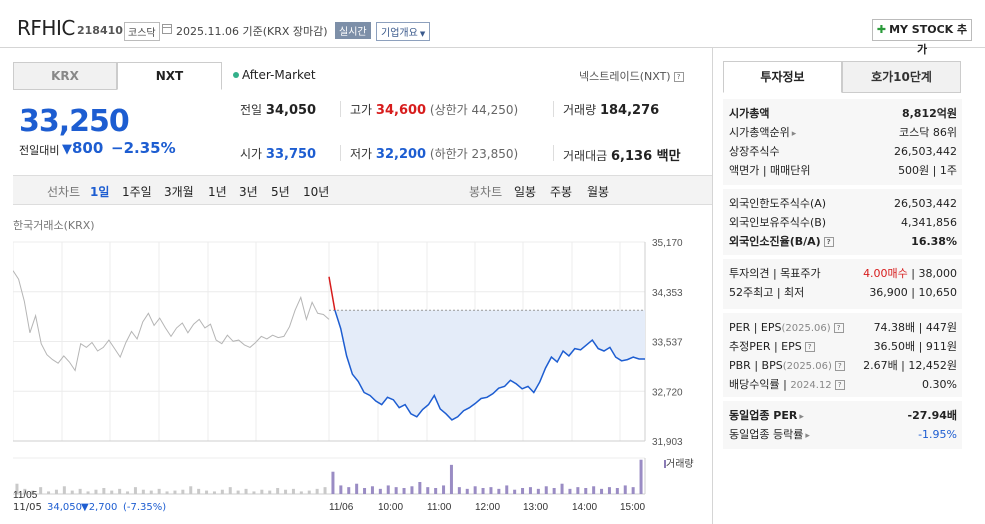 Image resolution: width=985 pixels, height=524 pixels. Describe the element at coordinates (142, 31) in the screenshot. I see `market-badge: 코스닥` at that location.